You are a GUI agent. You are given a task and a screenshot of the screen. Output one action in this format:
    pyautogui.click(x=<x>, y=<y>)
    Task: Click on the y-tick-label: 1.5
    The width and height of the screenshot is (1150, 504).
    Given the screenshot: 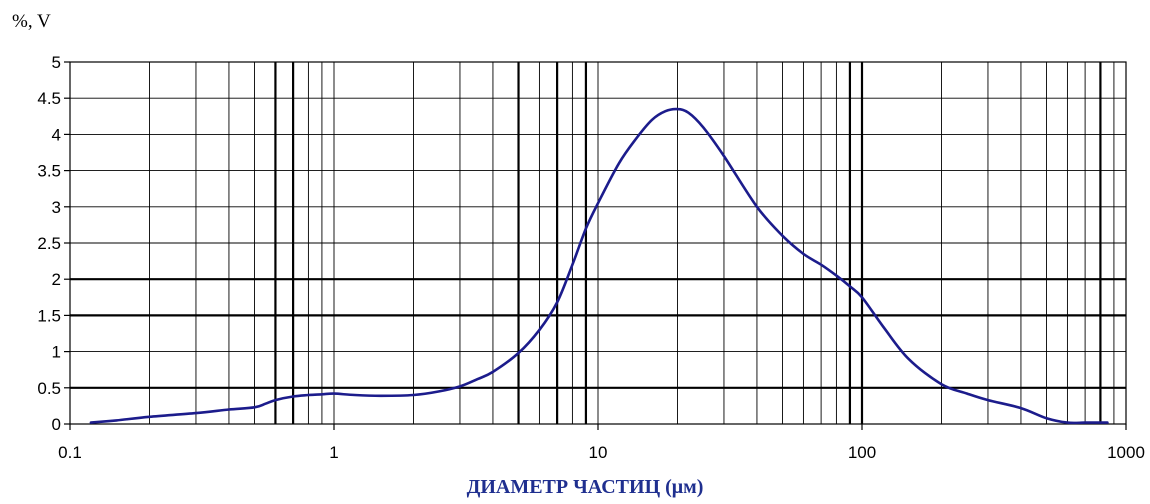 What is the action you would take?
    pyautogui.click(x=49, y=315)
    